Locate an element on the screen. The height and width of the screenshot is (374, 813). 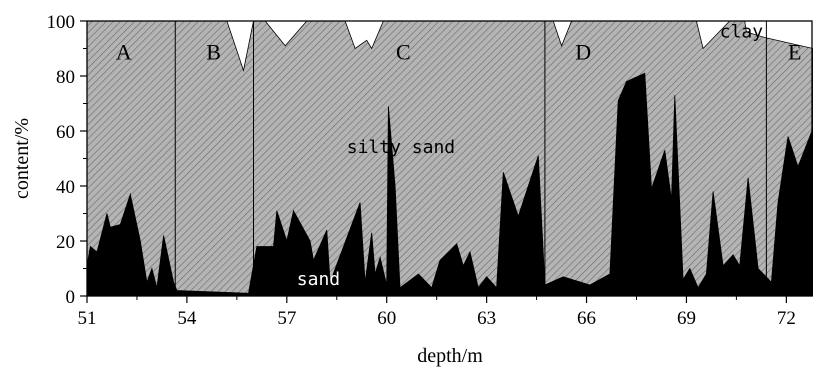
layer-label: clay is located at coordinates (742, 32).